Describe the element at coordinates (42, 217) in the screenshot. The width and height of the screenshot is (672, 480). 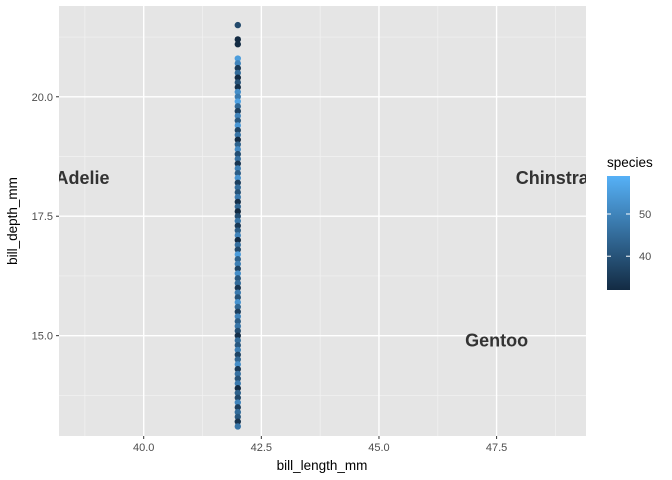
I see `y-tick-label: 17.5` at that location.